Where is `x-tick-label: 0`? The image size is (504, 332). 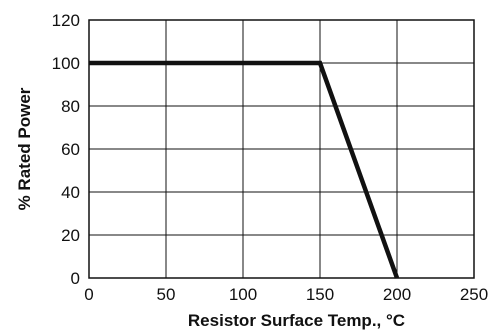
x-tick-label: 0 is located at coordinates (88, 294).